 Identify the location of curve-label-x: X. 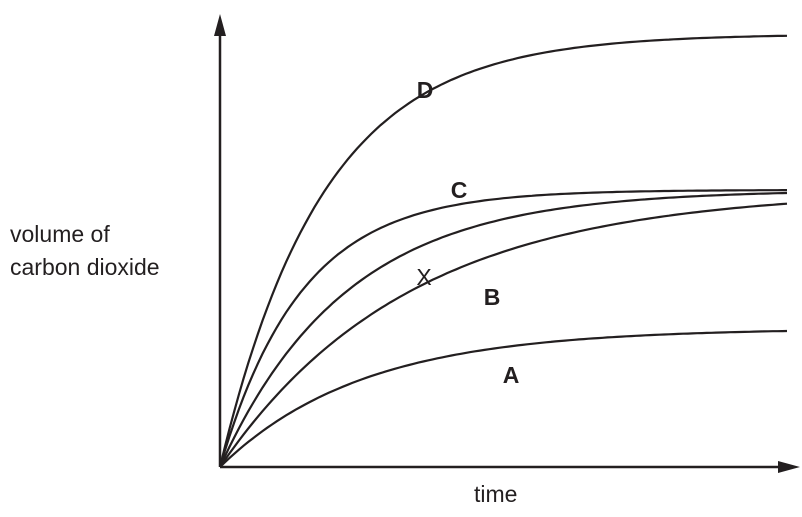
(423, 277).